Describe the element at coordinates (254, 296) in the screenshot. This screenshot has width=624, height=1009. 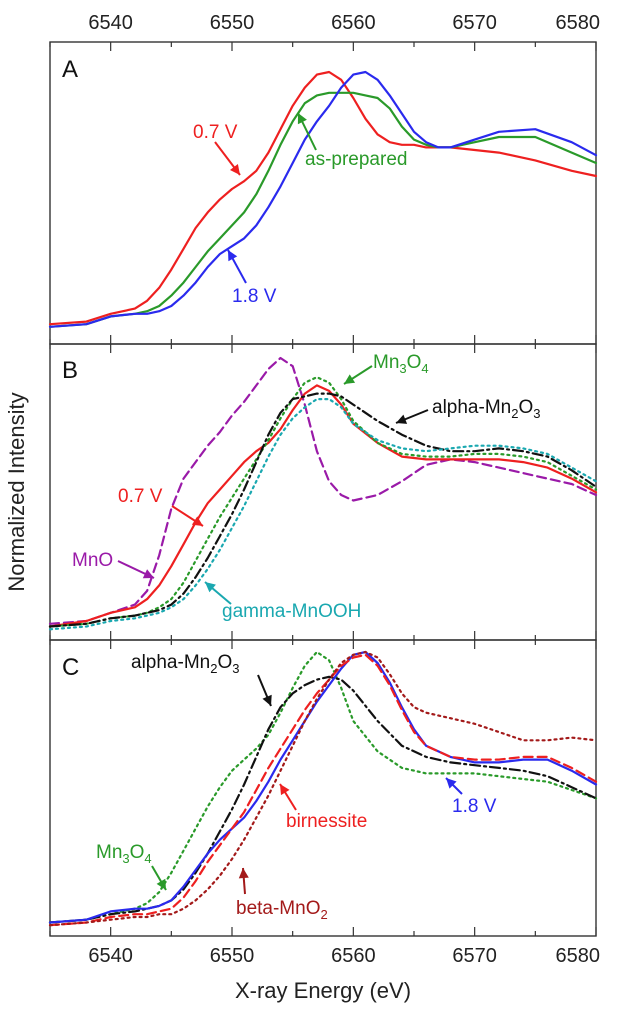
I see `label-a-1.8v: 1.8 V` at that location.